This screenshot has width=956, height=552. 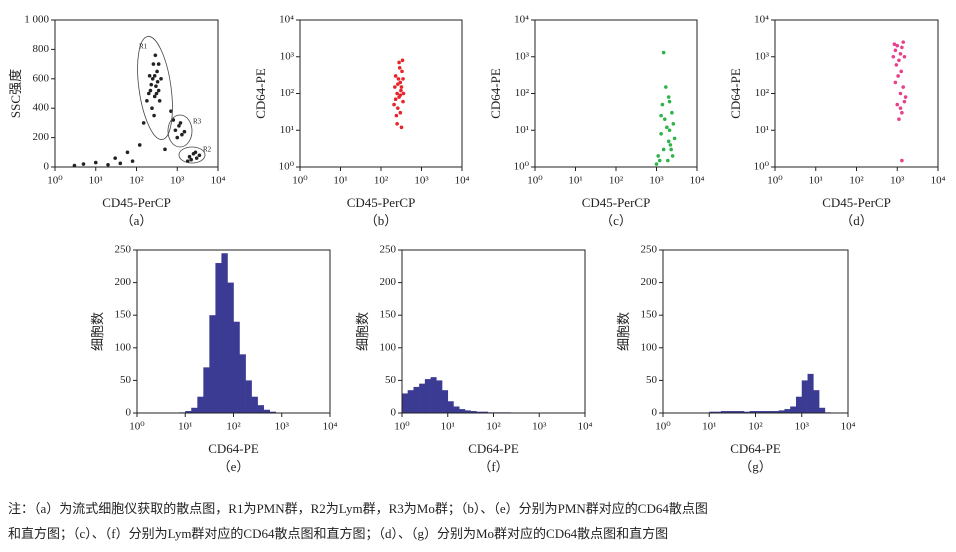 I want to click on y-tick-label: 150, so click(x=649, y=315).